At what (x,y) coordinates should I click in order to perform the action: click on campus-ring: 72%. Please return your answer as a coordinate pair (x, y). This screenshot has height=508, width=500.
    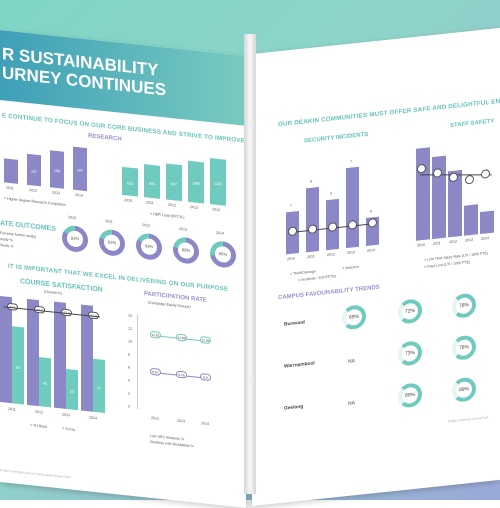
    Looking at the image, I should click on (410, 311).